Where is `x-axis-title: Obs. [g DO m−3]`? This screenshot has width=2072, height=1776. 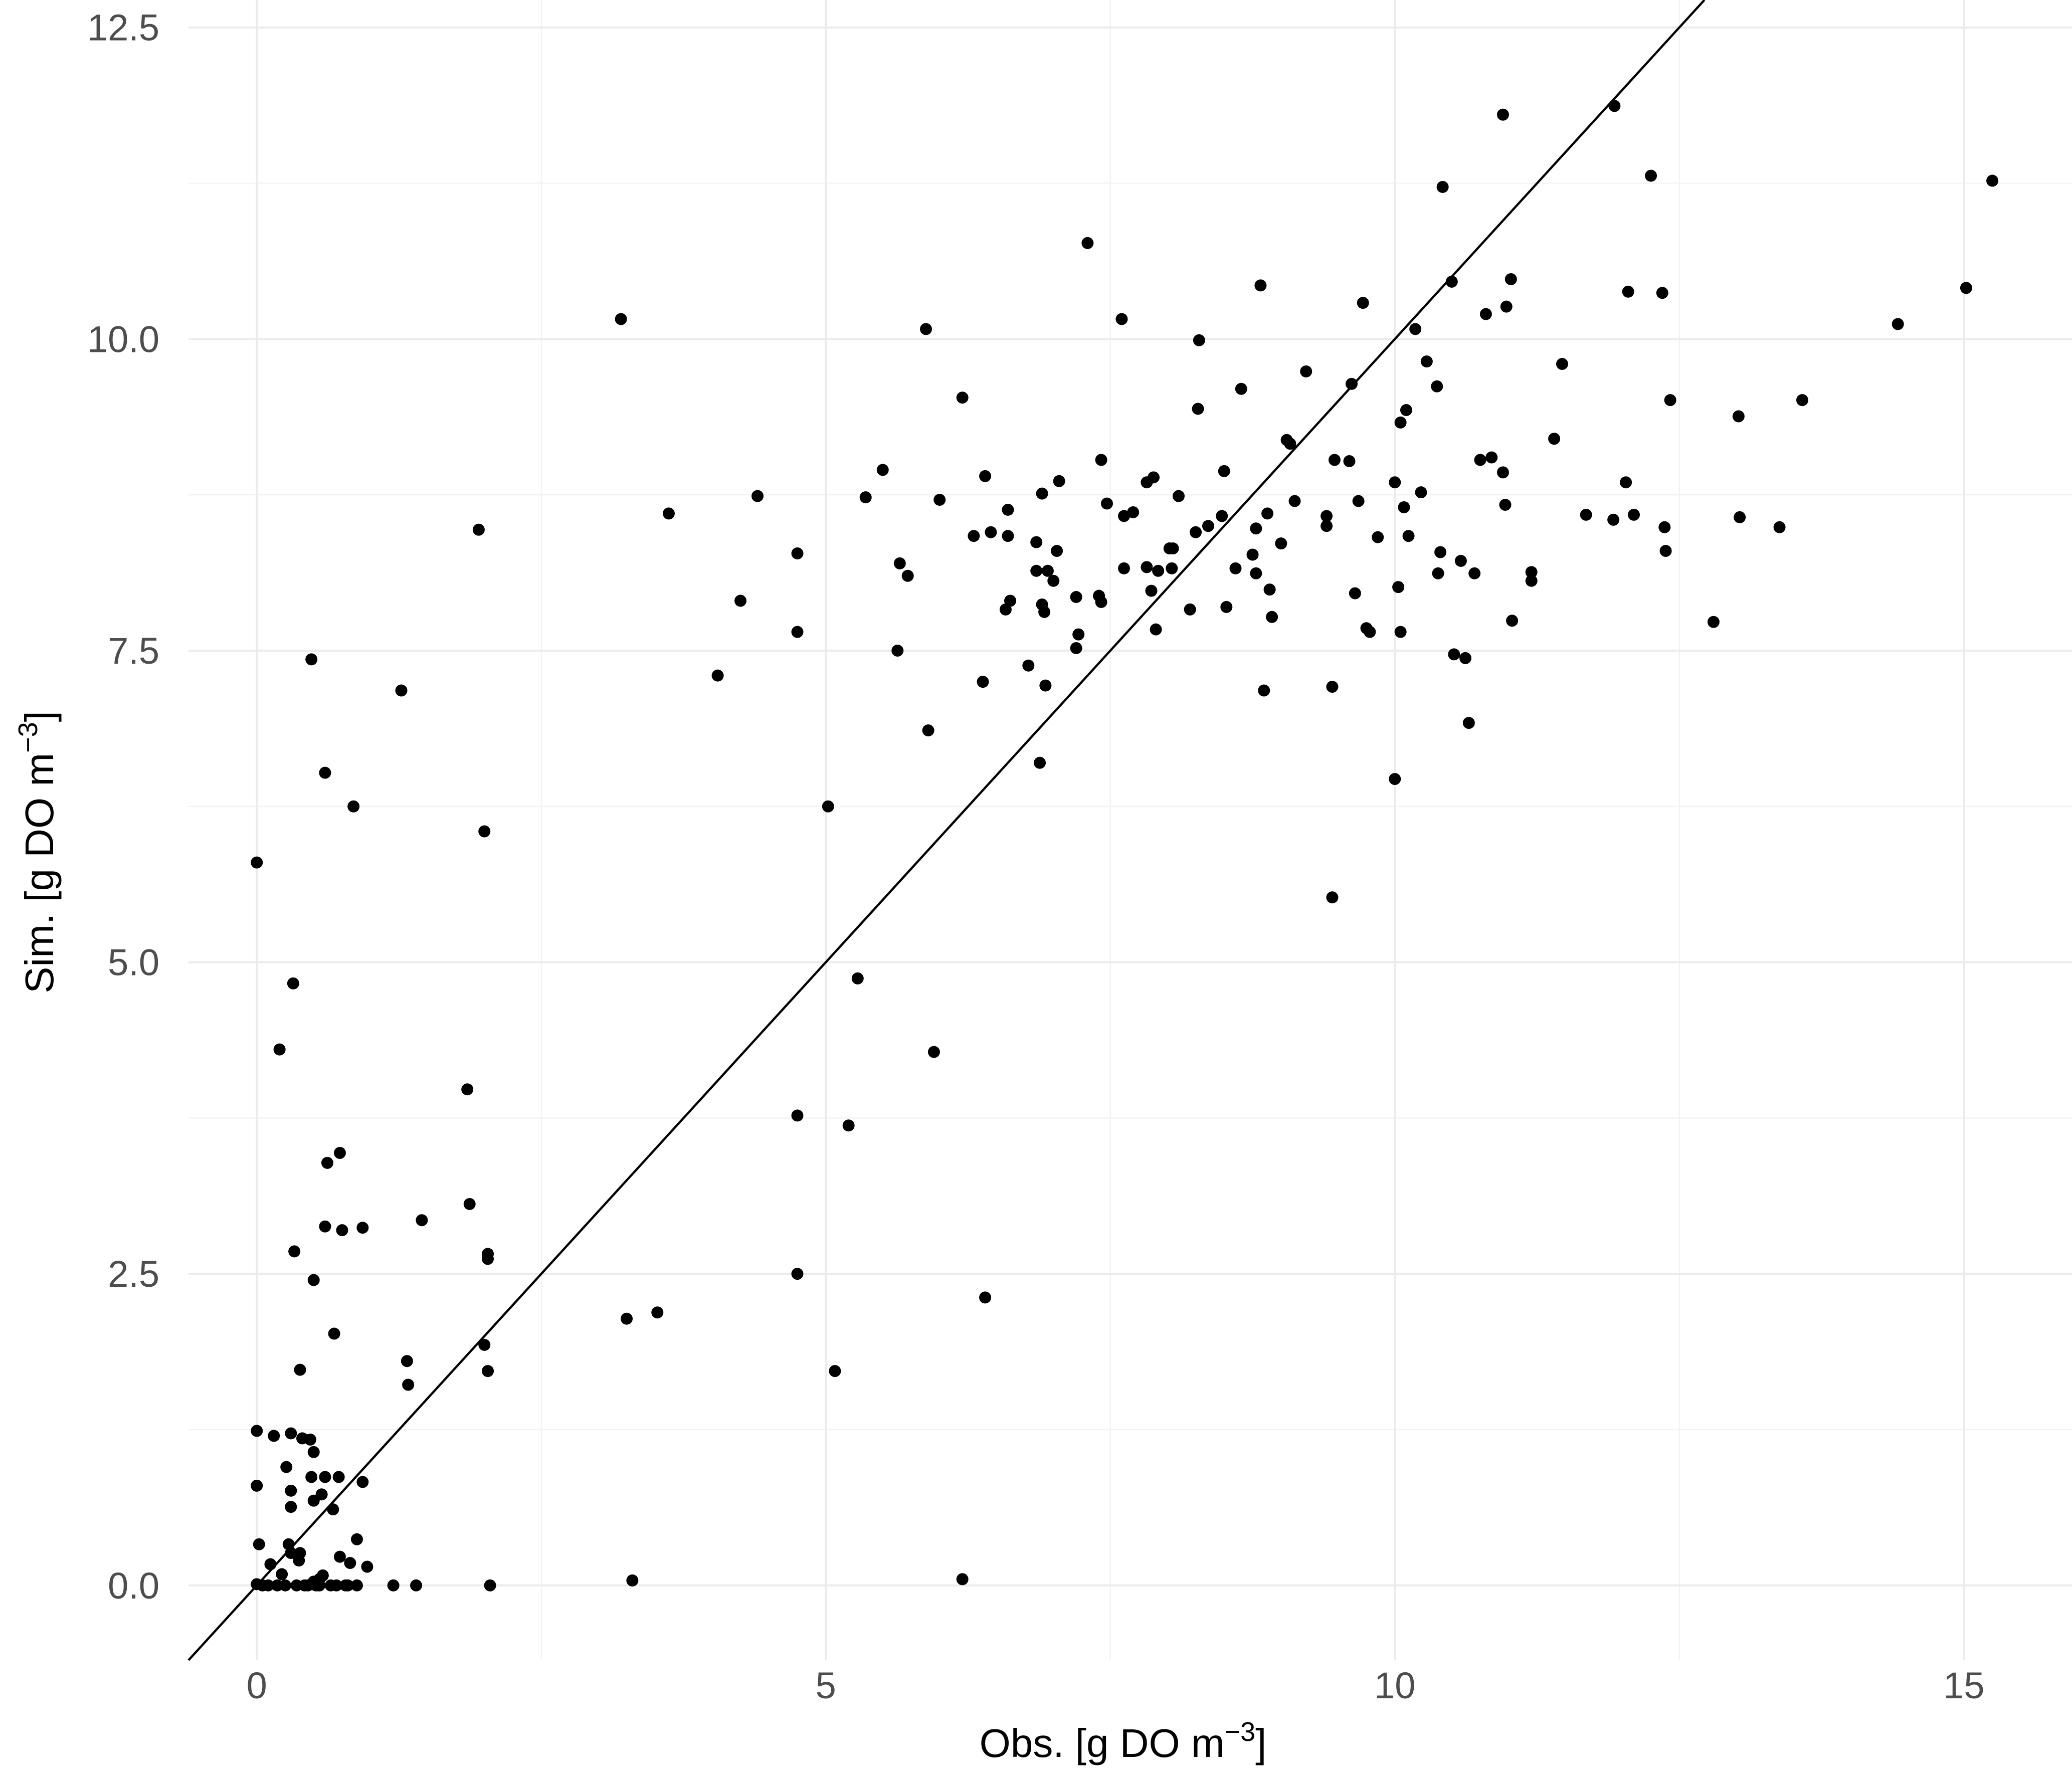
x-axis-title: Obs. [g DO m−3] is located at coordinates (1123, 1741).